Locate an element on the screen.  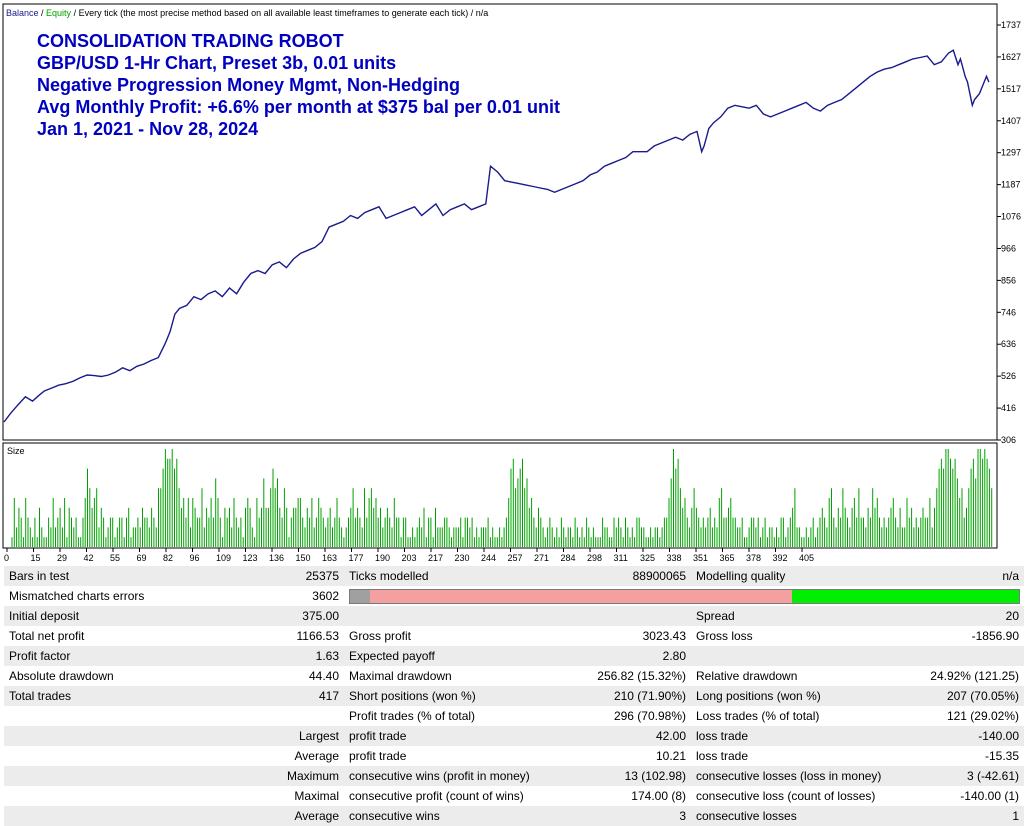
y-tick-label: 1517 is located at coordinates (1011, 89).